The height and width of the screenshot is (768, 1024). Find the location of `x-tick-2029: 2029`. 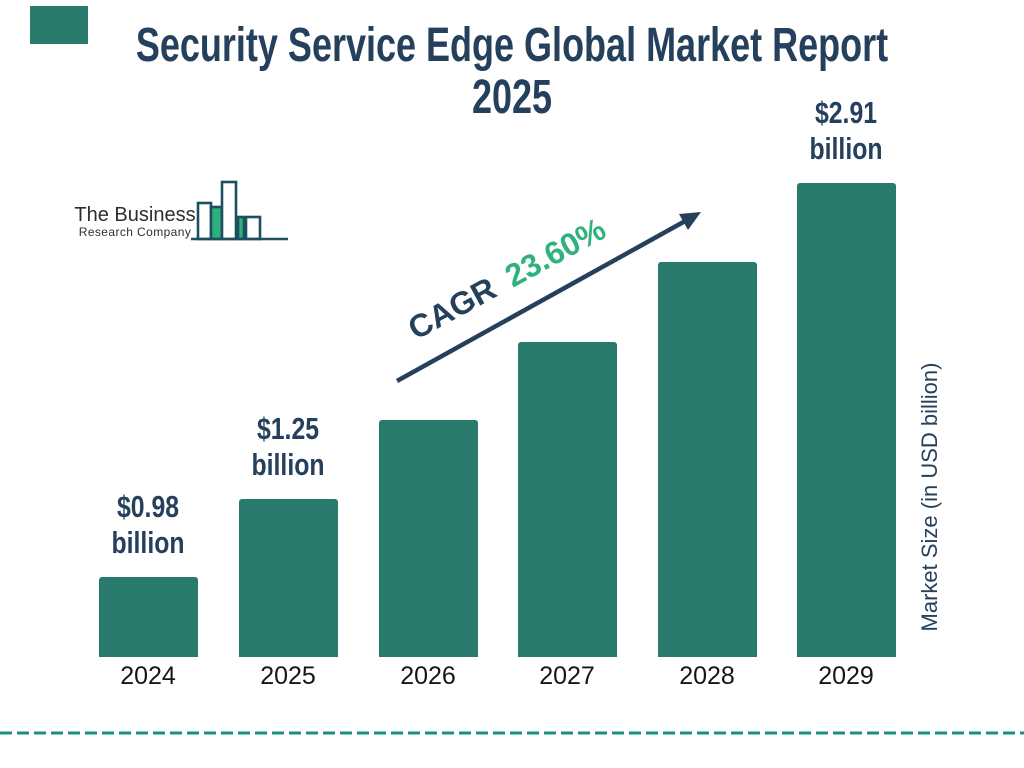

x-tick-2029: 2029 is located at coordinates (846, 676).